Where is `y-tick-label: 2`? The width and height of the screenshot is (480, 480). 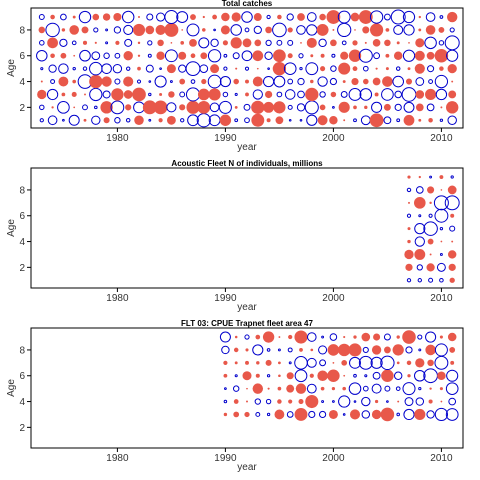
y-tick-label: 2 is located at coordinates (22, 108).